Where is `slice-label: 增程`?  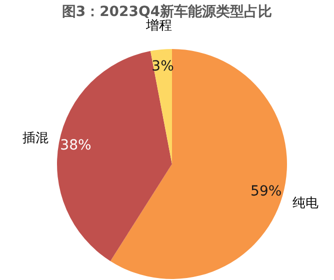
slice-label: 增程 is located at coordinates (158, 26).